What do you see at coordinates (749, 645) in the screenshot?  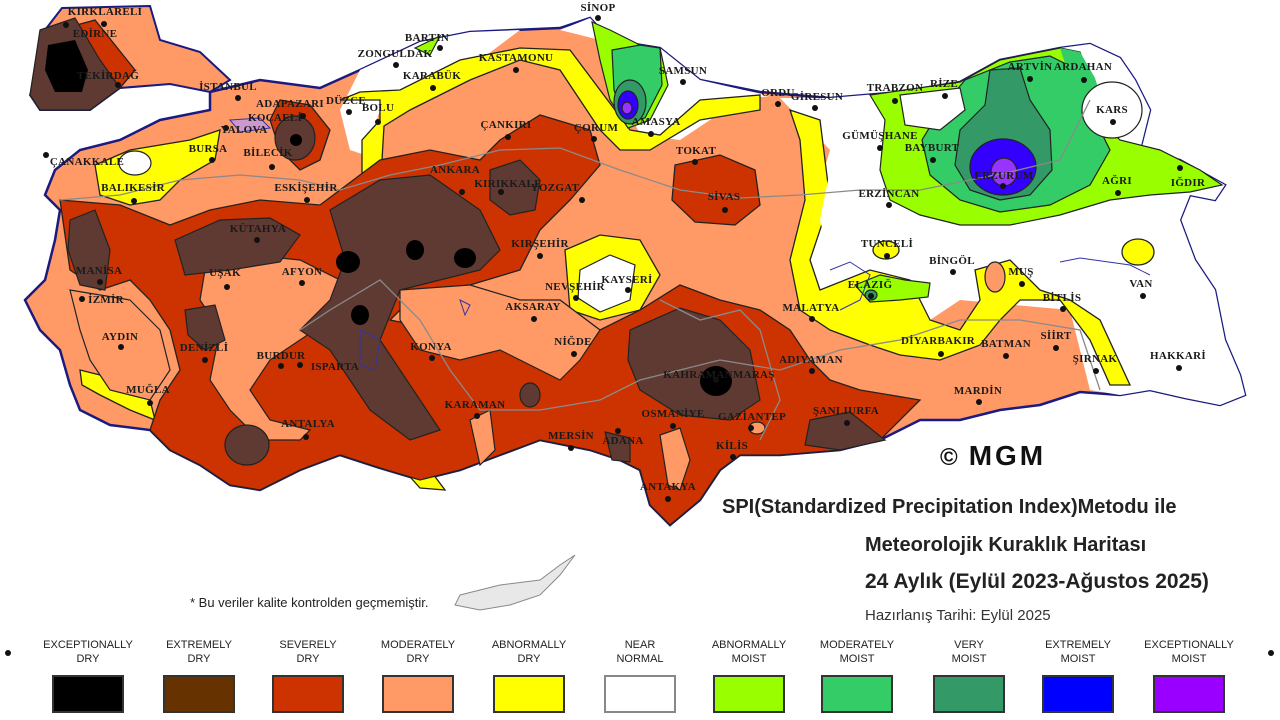 I see `legend-label-line1: ABNORMALLY` at bounding box center [749, 645].